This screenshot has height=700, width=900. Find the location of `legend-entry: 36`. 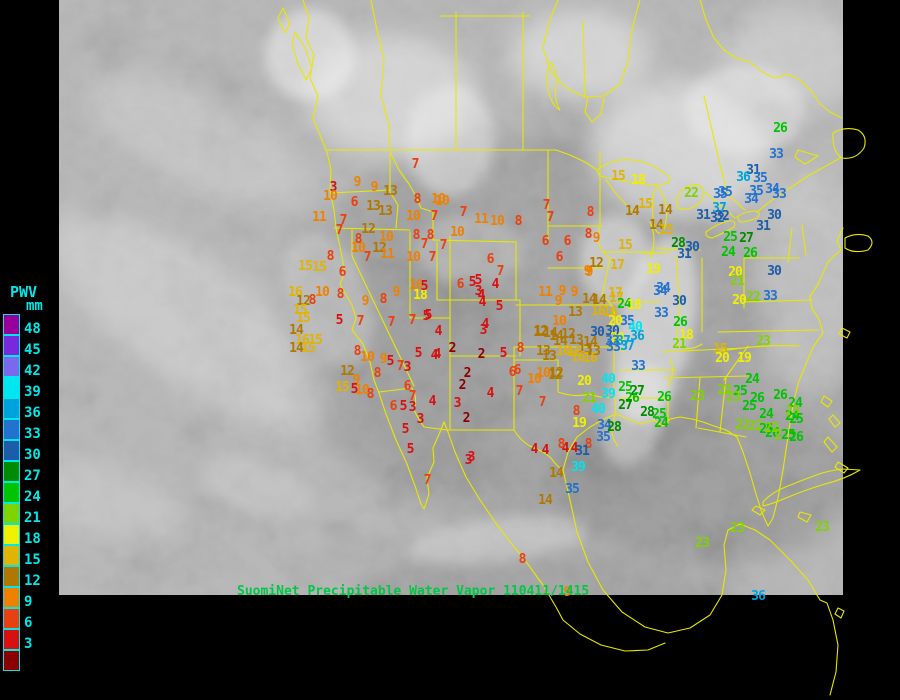

legend-entry: 36 is located at coordinates (31, 409).